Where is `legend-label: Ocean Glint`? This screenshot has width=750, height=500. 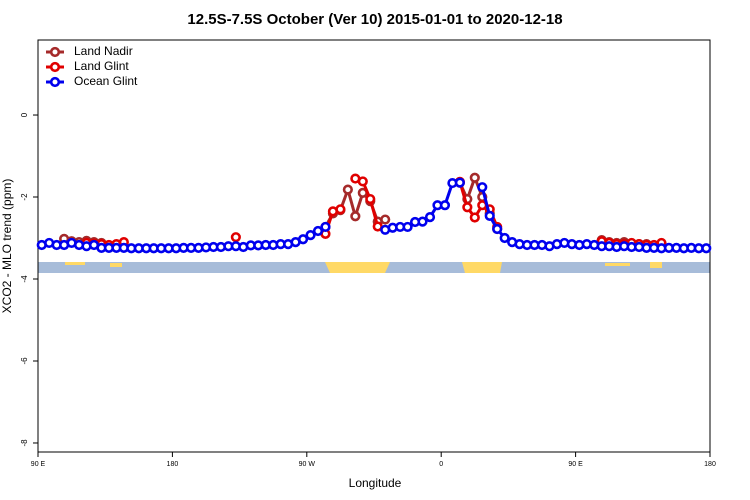 legend-label: Ocean Glint is located at coordinates (106, 81).